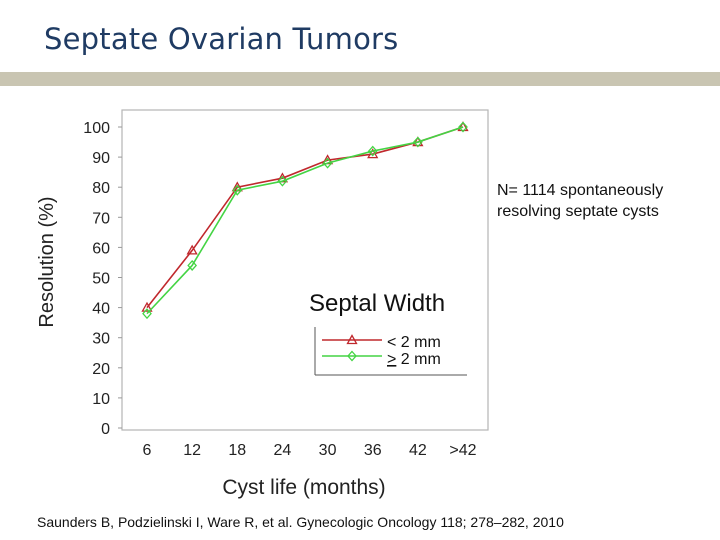 The height and width of the screenshot is (540, 720). What do you see at coordinates (418, 359) in the screenshot?
I see `legend-label-gt2-rest: 2 mm` at bounding box center [418, 359].